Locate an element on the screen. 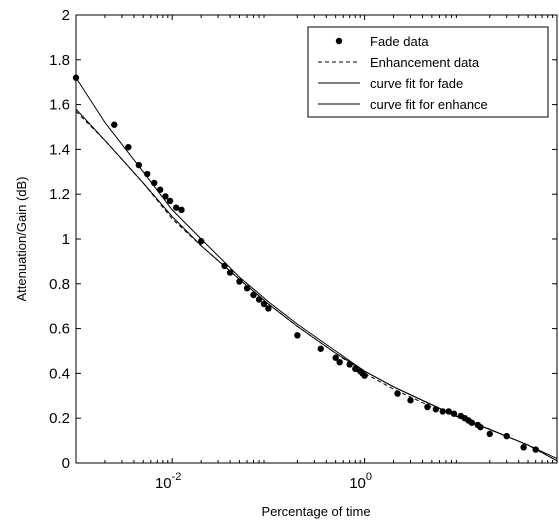 This screenshot has height=525, width=559. legend-label-enhancement-data: Enhancement data is located at coordinates (425, 62).